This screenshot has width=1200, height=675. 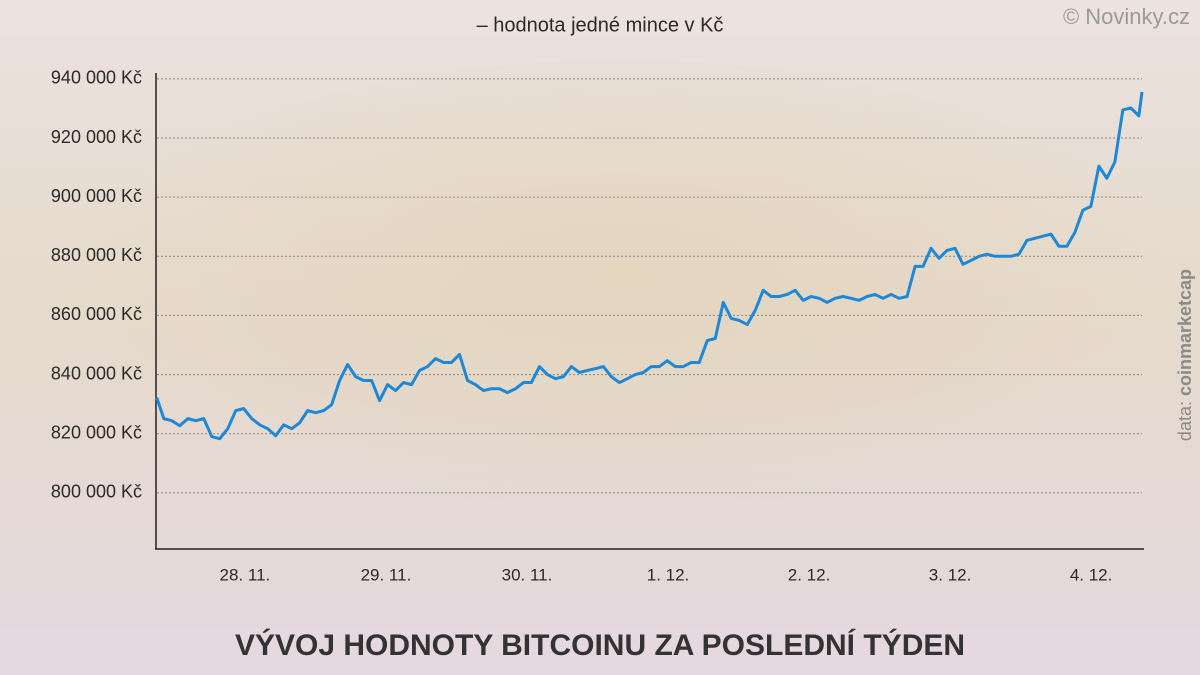 I want to click on y-tick-label: 800 000 Kč, so click(x=96, y=492).